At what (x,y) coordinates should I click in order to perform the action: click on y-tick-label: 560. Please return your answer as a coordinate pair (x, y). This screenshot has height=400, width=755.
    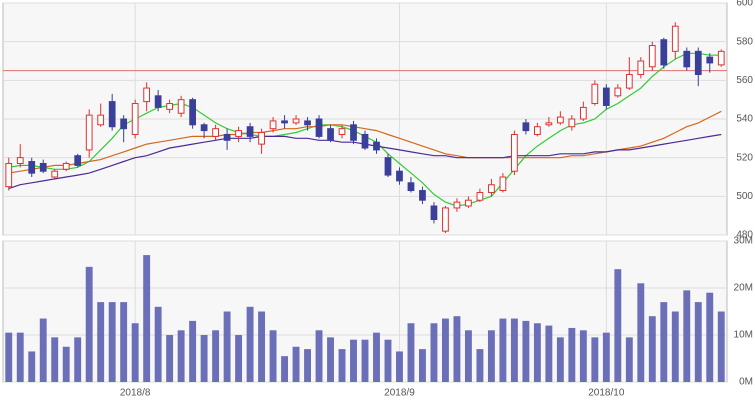
    Looking at the image, I should click on (744, 80).